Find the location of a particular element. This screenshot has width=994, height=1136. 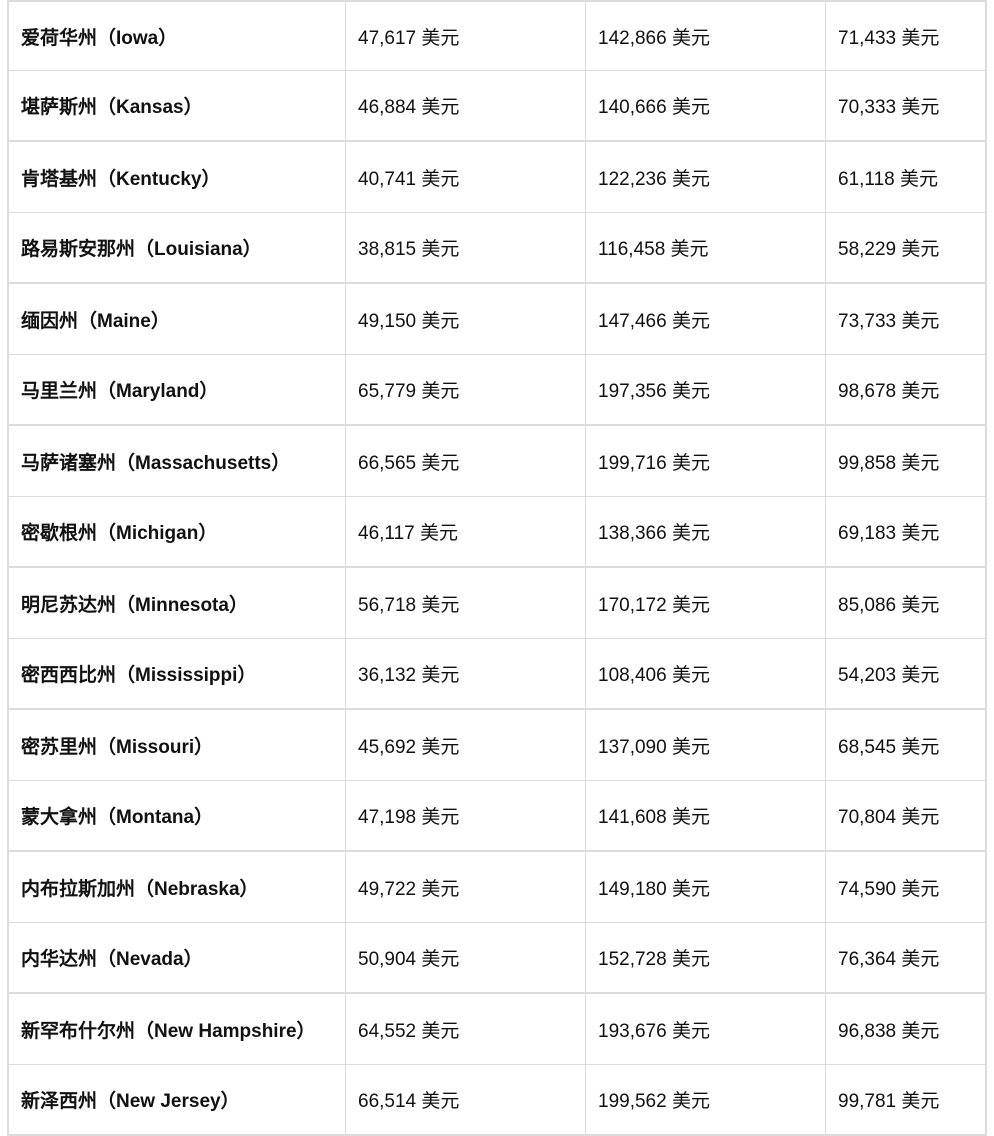

amount-cell: 142,866 美元 is located at coordinates (706, 36).